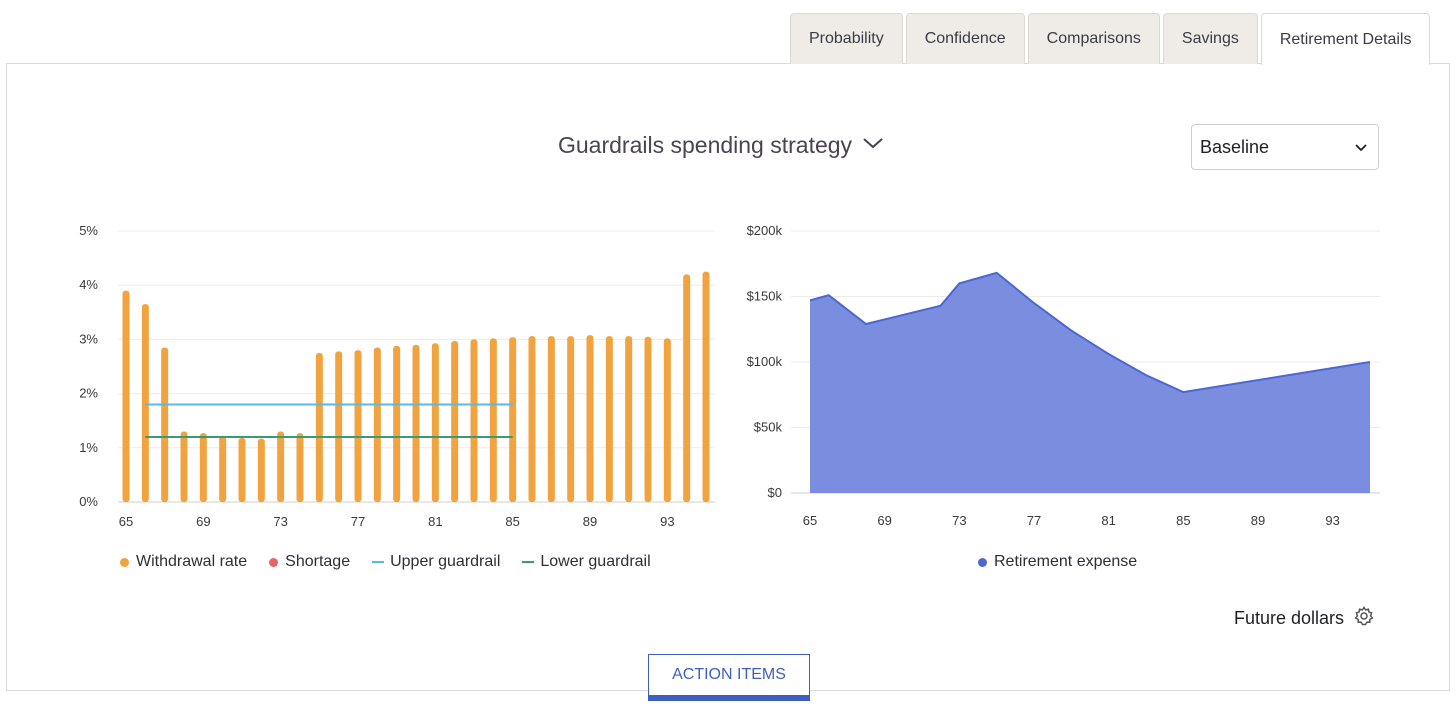 The image size is (1456, 718). Describe the element at coordinates (846, 38) in the screenshot. I see `tab-probability: Probability` at that location.